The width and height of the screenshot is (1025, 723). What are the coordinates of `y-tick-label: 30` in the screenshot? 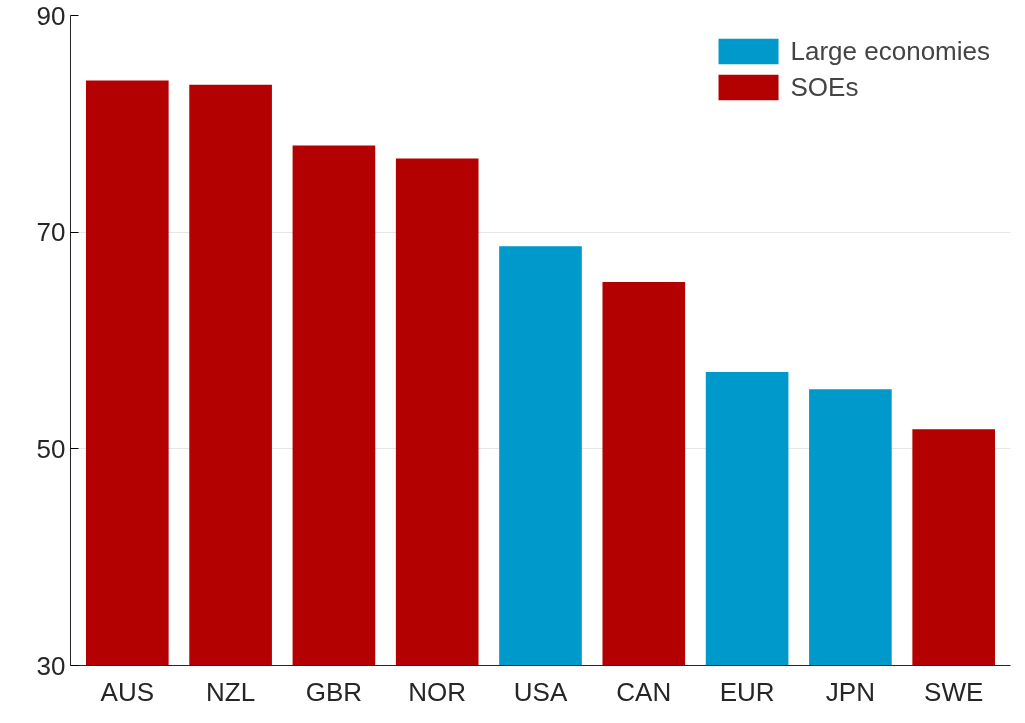 It's located at (51, 665).